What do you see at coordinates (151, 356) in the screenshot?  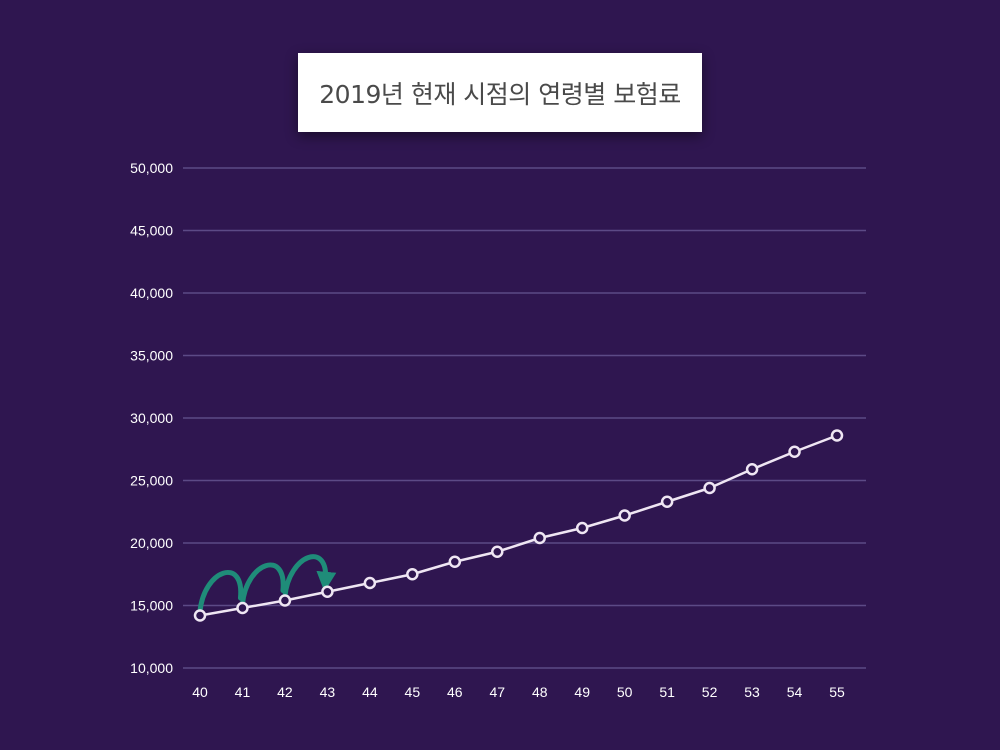 I see `y-tick-label: 35,000` at bounding box center [151, 356].